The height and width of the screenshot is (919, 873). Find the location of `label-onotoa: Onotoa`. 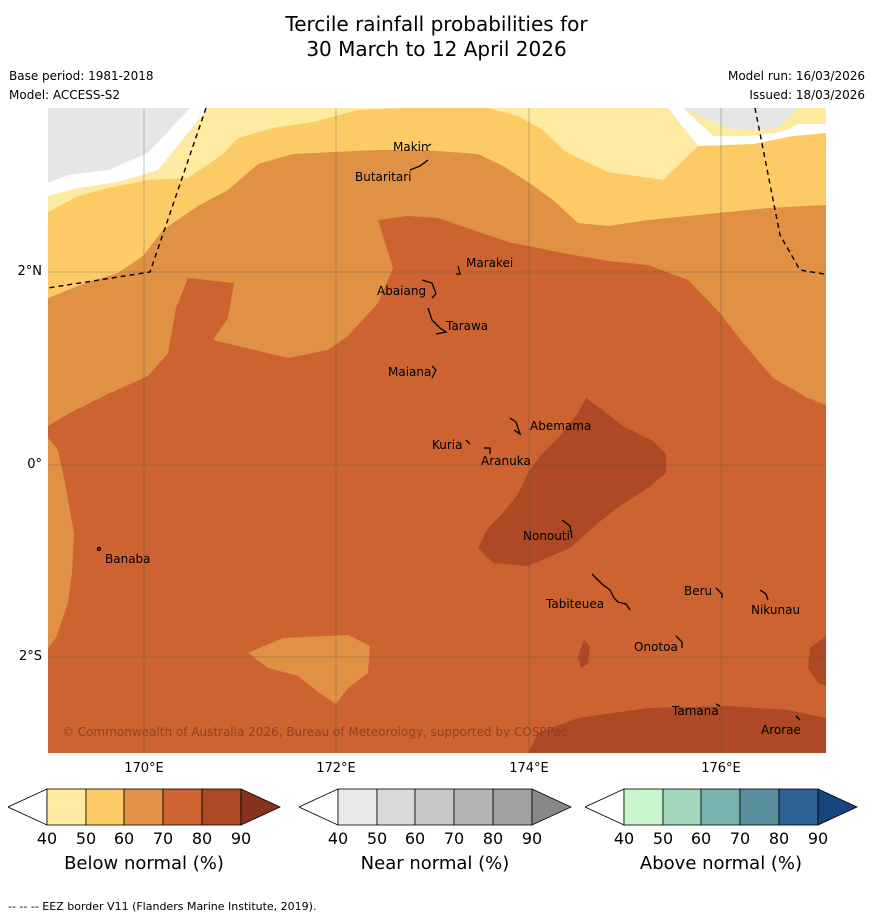

label-onotoa: Onotoa is located at coordinates (656, 647).